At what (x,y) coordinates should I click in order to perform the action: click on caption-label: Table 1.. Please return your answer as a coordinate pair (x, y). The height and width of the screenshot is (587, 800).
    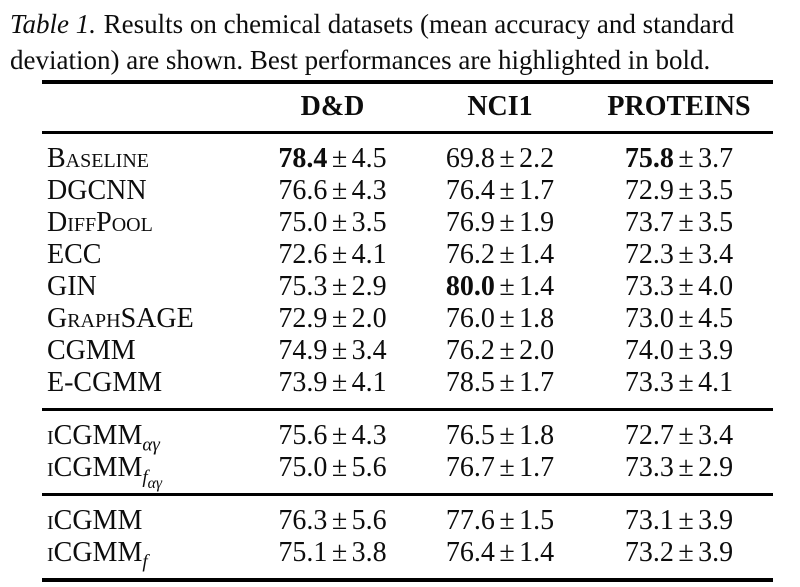
    Looking at the image, I should click on (53, 24).